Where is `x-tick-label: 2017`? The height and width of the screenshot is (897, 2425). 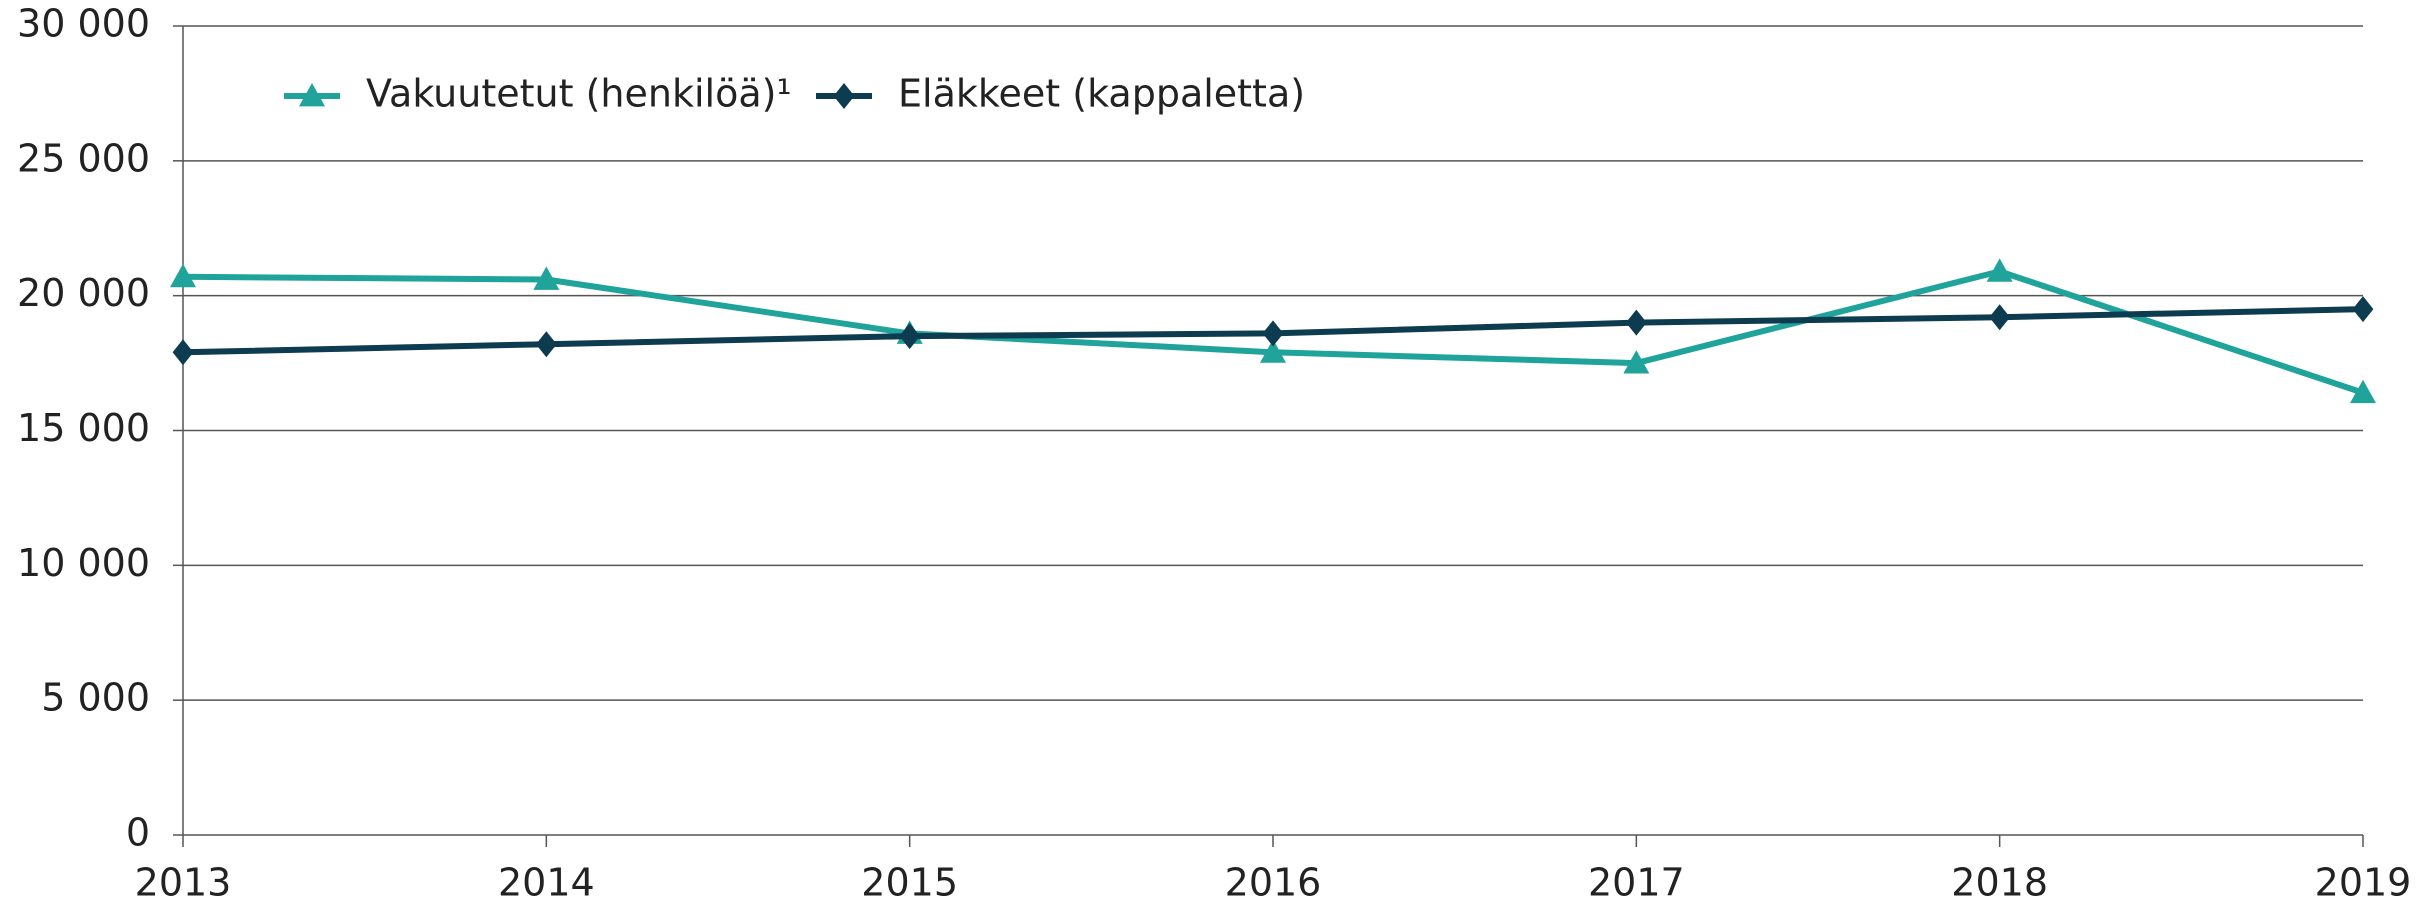 x-tick-label: 2017 is located at coordinates (1636, 879).